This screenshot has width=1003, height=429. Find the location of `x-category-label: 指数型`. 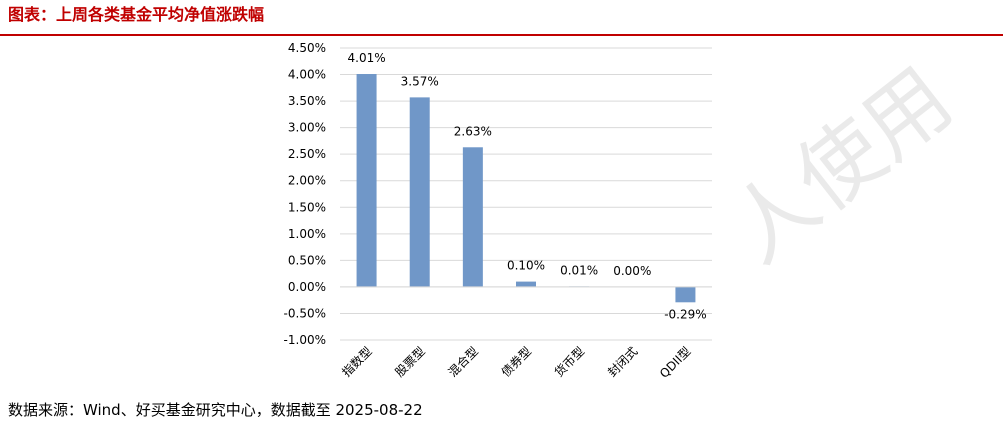

x-category-label: 指数型 is located at coordinates (357, 362).